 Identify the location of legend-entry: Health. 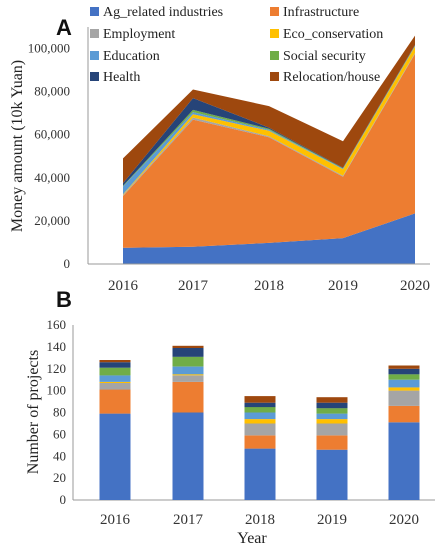
(115, 77).